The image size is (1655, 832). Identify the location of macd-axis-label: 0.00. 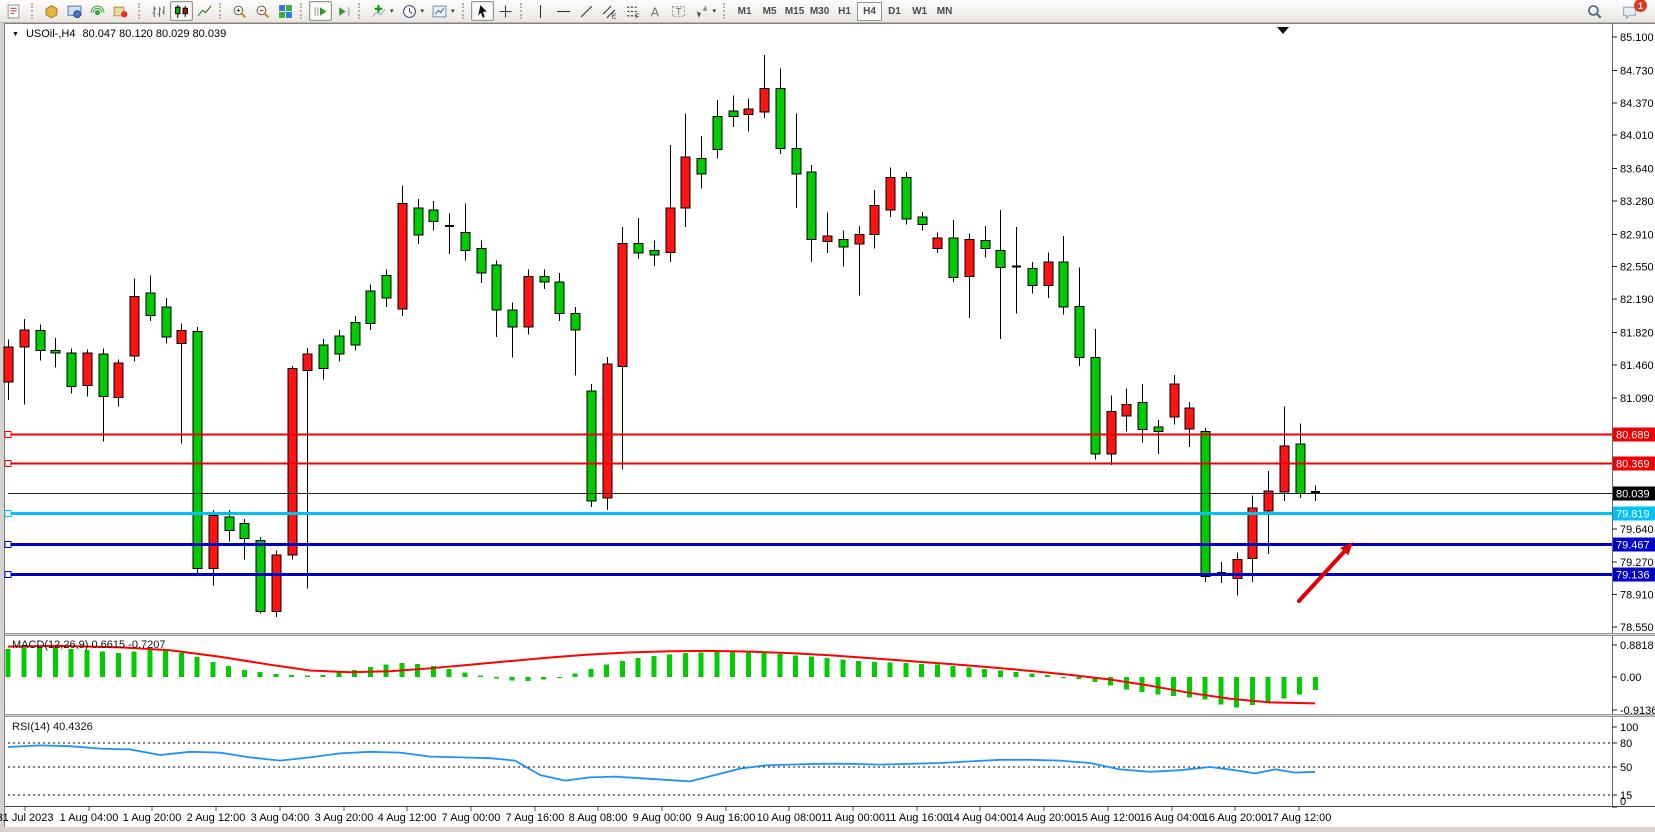
(1630, 678).